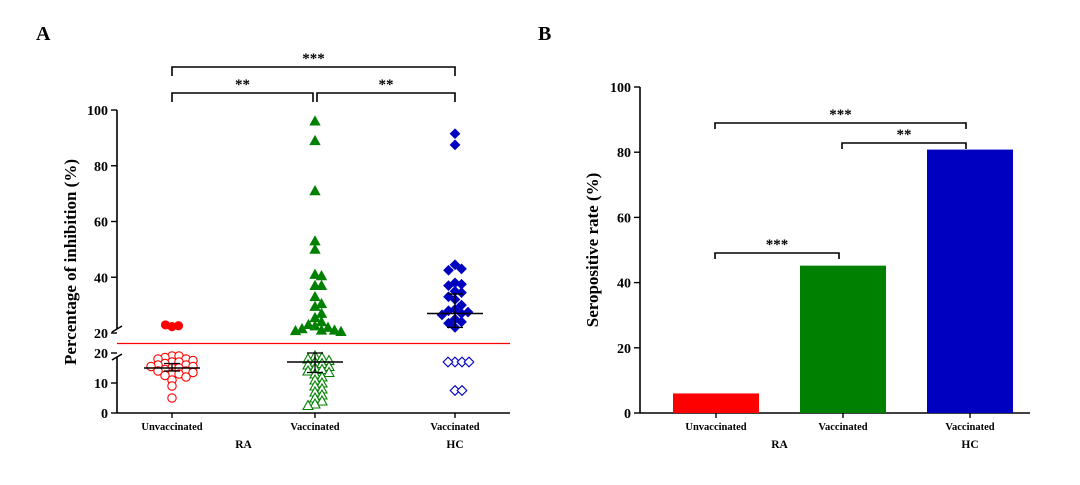 Image resolution: width=1080 pixels, height=485 pixels. Describe the element at coordinates (104, 414) in the screenshot. I see `y-tick-label-lower: 0` at that location.